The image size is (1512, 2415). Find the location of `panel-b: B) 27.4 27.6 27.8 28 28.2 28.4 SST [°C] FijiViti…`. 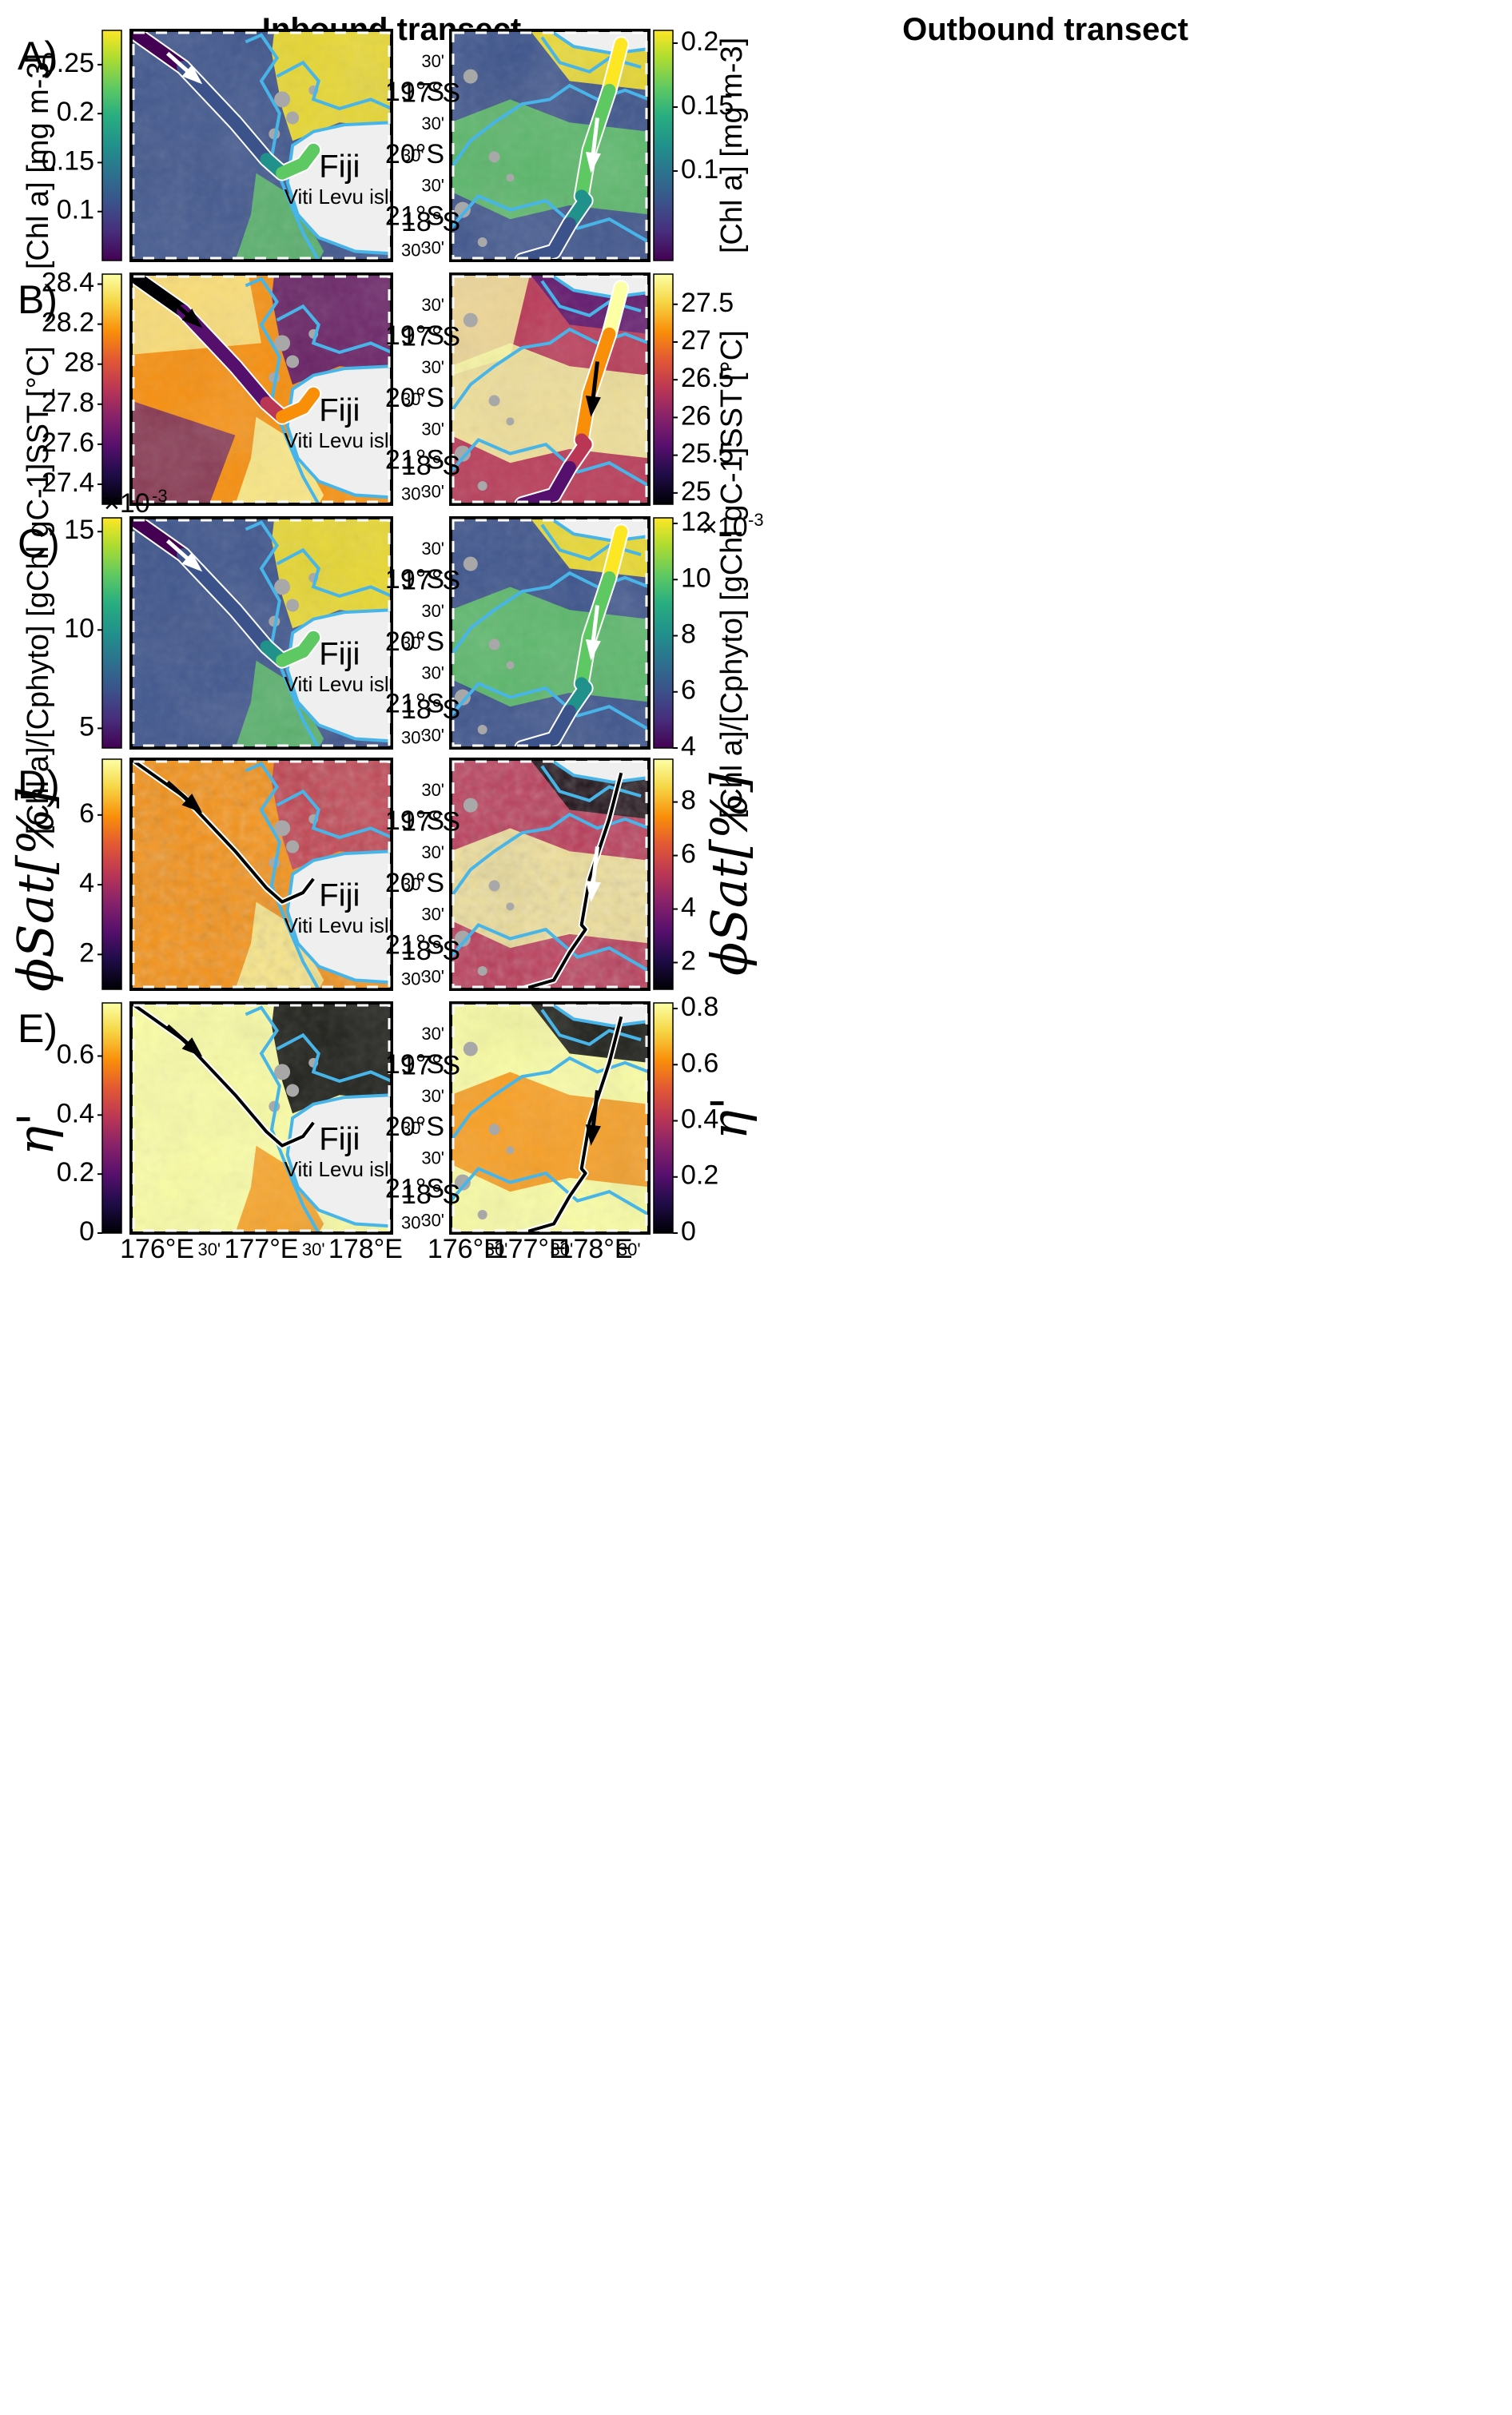

panel-b: B) 27.4 27.6 27.8 28 28.2 28.4 SST [°C] FijiViti… is located at coordinates (383, 388).